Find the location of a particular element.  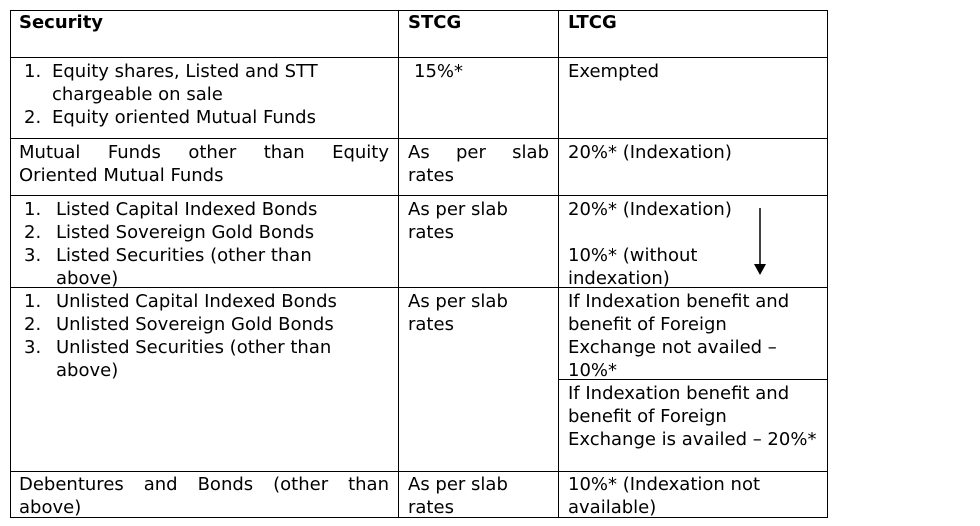

list-item: 2. Equity oriented Mutual Funds is located at coordinates (170, 117).